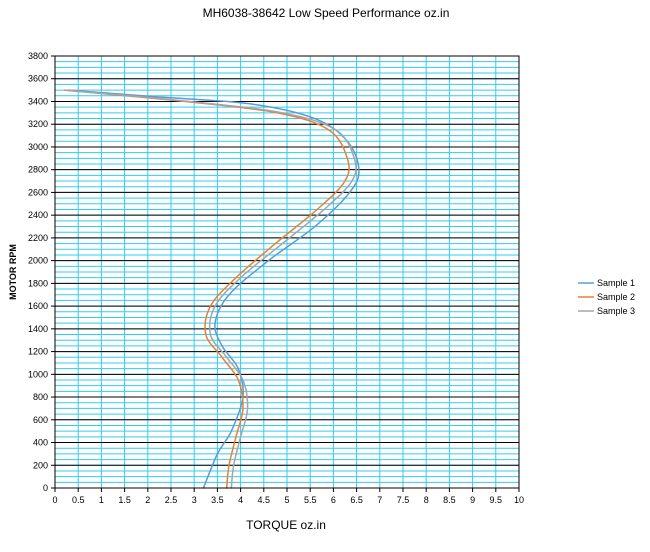 This screenshot has width=650, height=552. Describe the element at coordinates (38, 170) in the screenshot. I see `y-tick-label: 2800` at that location.